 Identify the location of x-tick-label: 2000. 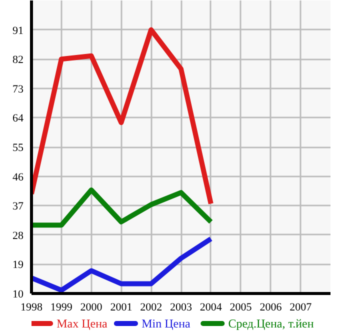
(91, 308).